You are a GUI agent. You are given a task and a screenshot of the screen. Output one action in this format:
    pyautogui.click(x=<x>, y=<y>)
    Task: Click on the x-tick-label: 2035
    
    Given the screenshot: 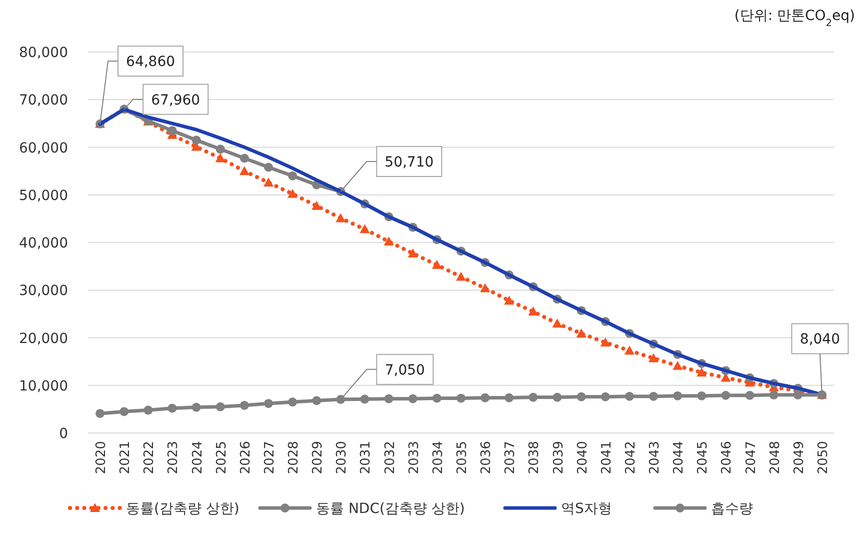 What is the action you would take?
    pyautogui.click(x=462, y=457)
    